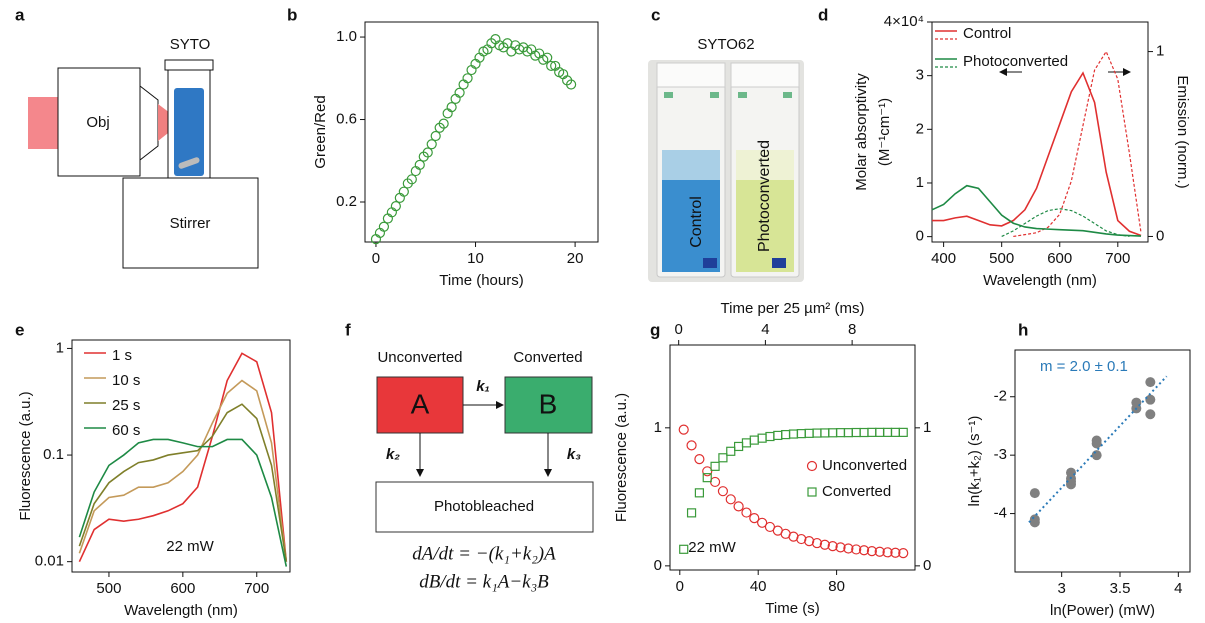  What do you see at coordinates (1120, 588) in the screenshot?
I see `x-tick-label: 3.5` at bounding box center [1120, 588].